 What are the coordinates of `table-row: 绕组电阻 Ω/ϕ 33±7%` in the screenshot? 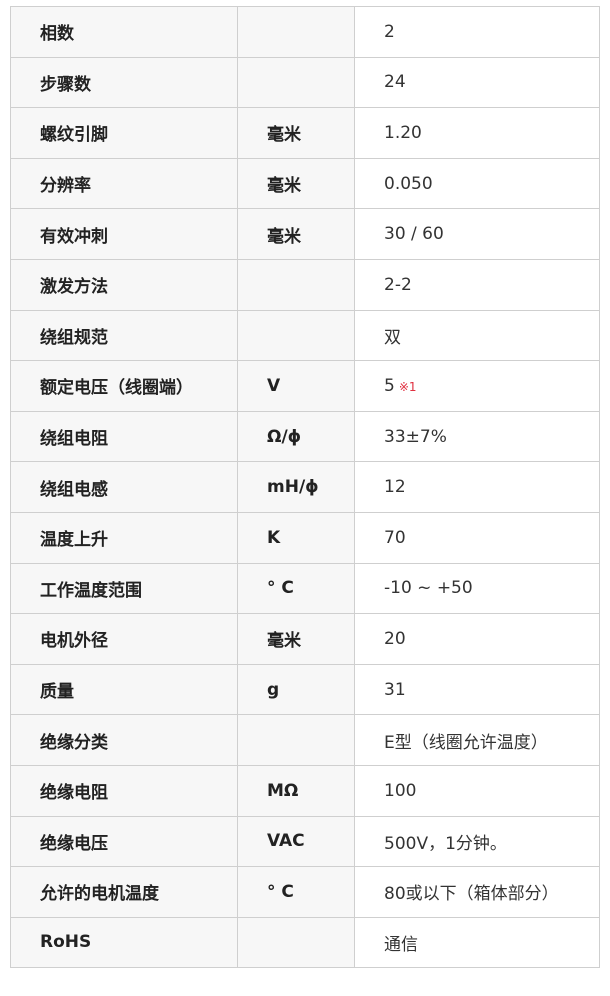 It's located at (305, 436).